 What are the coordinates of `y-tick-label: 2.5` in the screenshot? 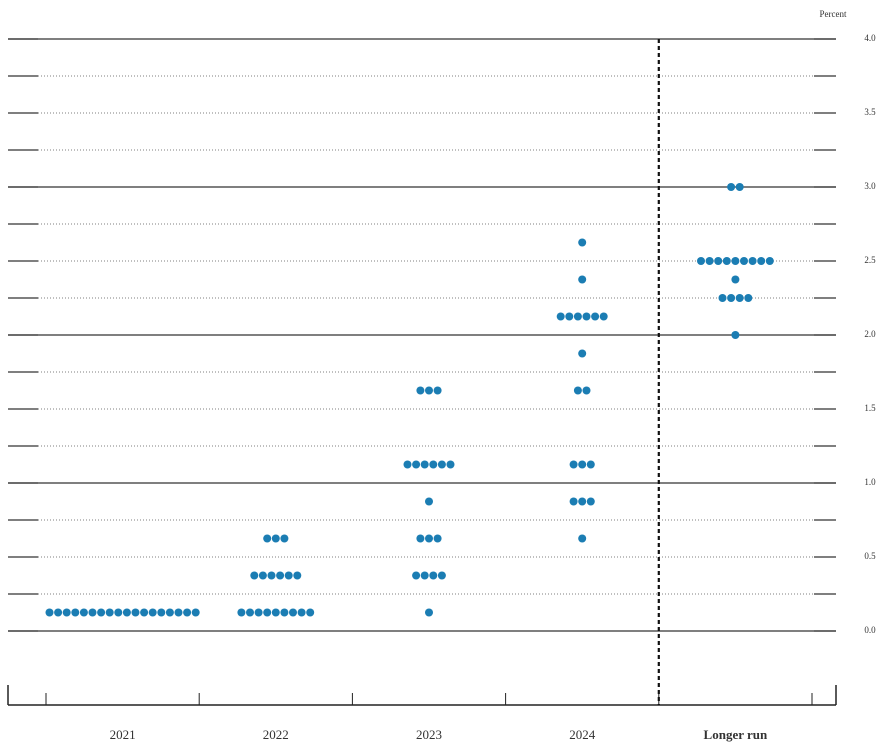 It's located at (870, 260).